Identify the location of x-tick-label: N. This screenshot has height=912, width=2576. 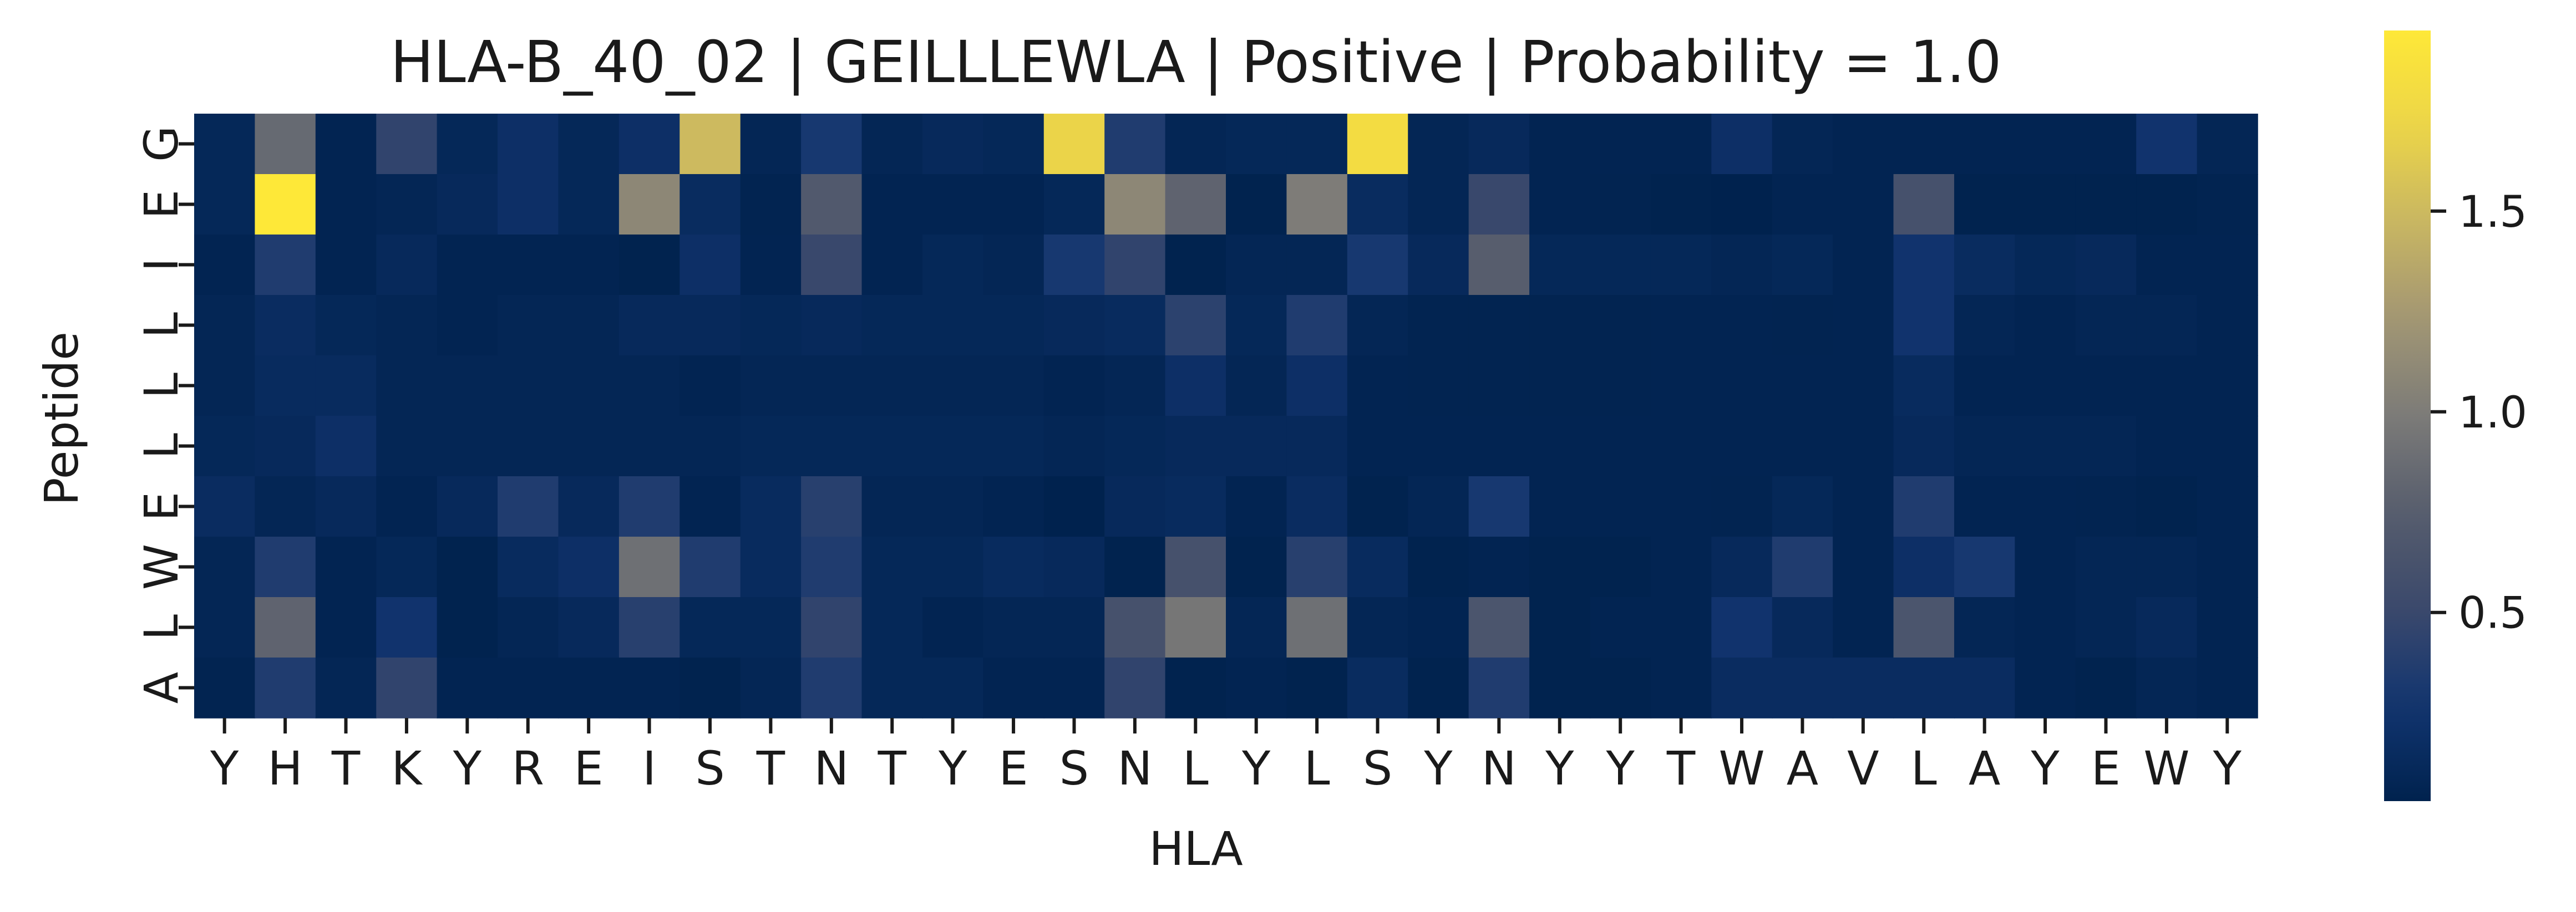
(1134, 768).